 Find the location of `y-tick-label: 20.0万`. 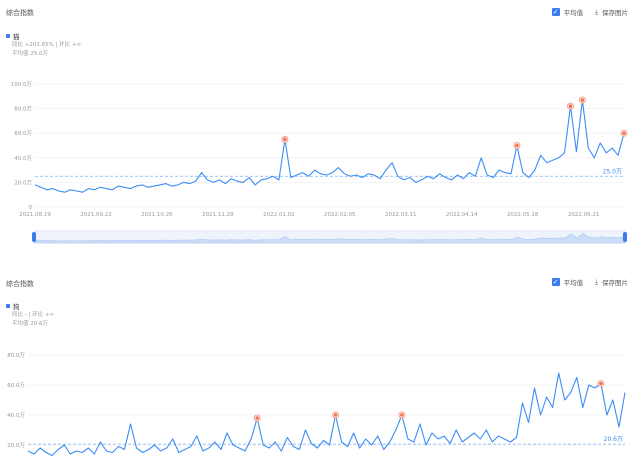

y-tick-label: 20.0万 is located at coordinates (23, 182).